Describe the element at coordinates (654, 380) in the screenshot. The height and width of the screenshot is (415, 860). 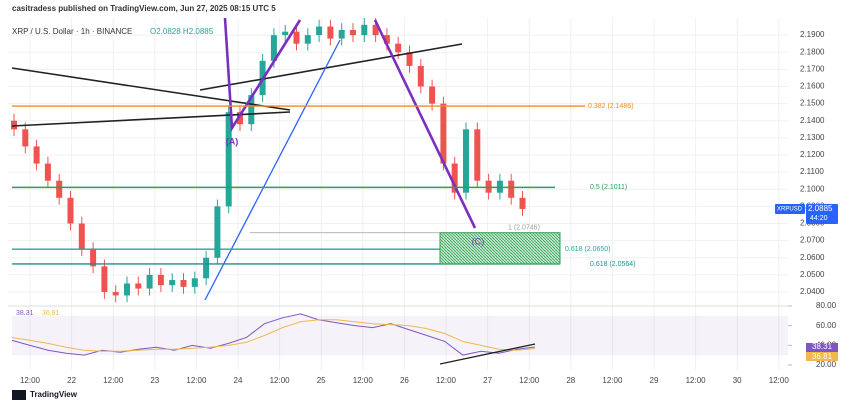
I see `x-tick-label: 29` at that location.